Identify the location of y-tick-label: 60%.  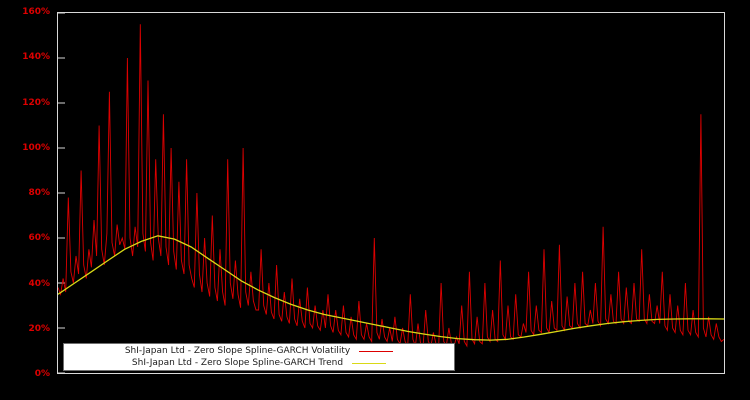
(39, 238).